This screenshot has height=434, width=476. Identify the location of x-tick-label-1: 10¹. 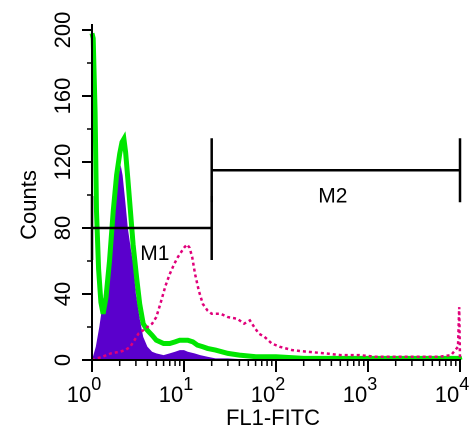
(176, 390).